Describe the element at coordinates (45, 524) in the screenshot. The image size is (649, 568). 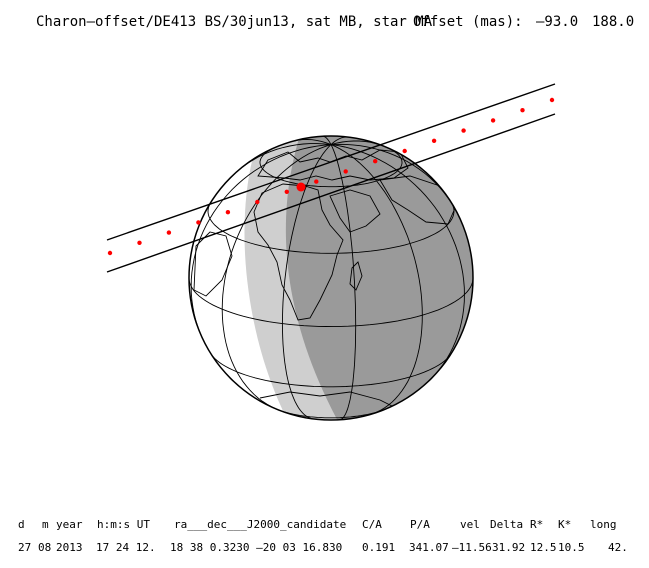
I see `header-month: m` at that location.